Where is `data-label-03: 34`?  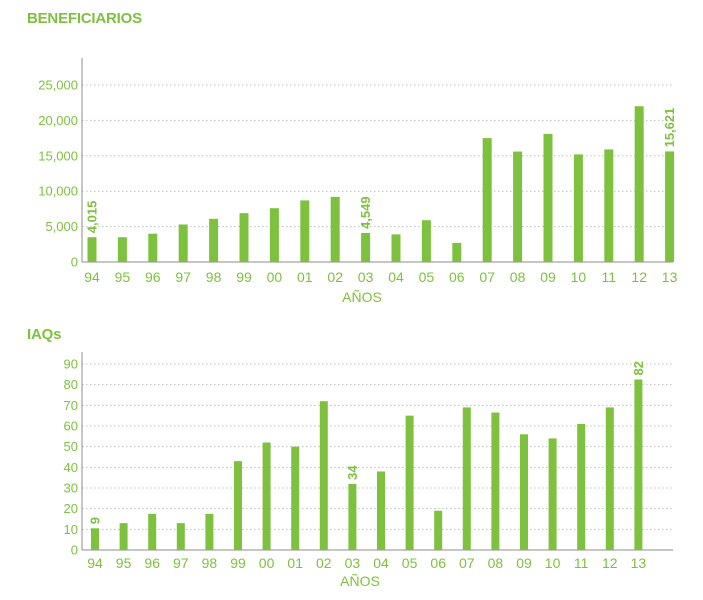 data-label-03: 34 is located at coordinates (352, 472).